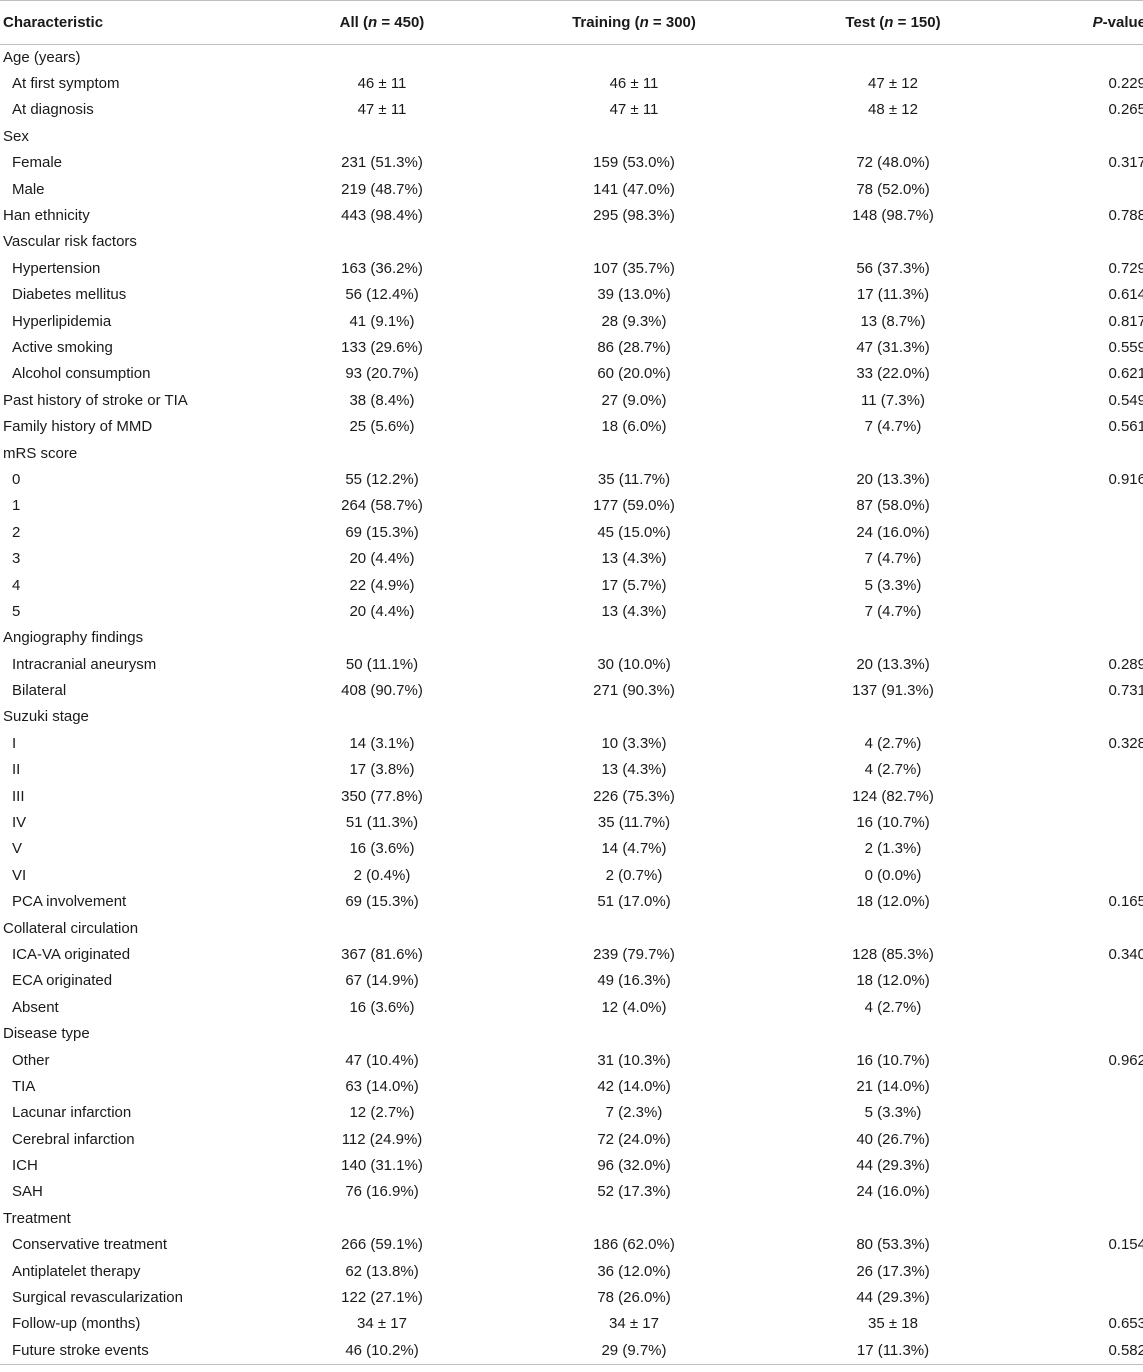 The image size is (1143, 1372). I want to click on cell-all: 69 (15.3%), so click(382, 532).